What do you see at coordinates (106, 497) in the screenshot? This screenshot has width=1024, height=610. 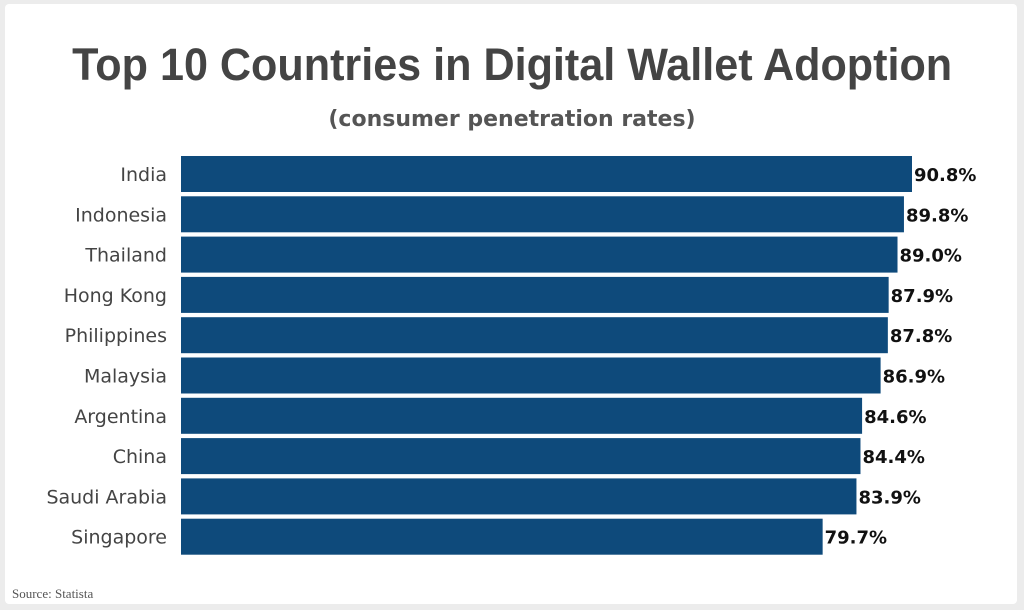 I see `category-label: Saudi Arabia` at bounding box center [106, 497].